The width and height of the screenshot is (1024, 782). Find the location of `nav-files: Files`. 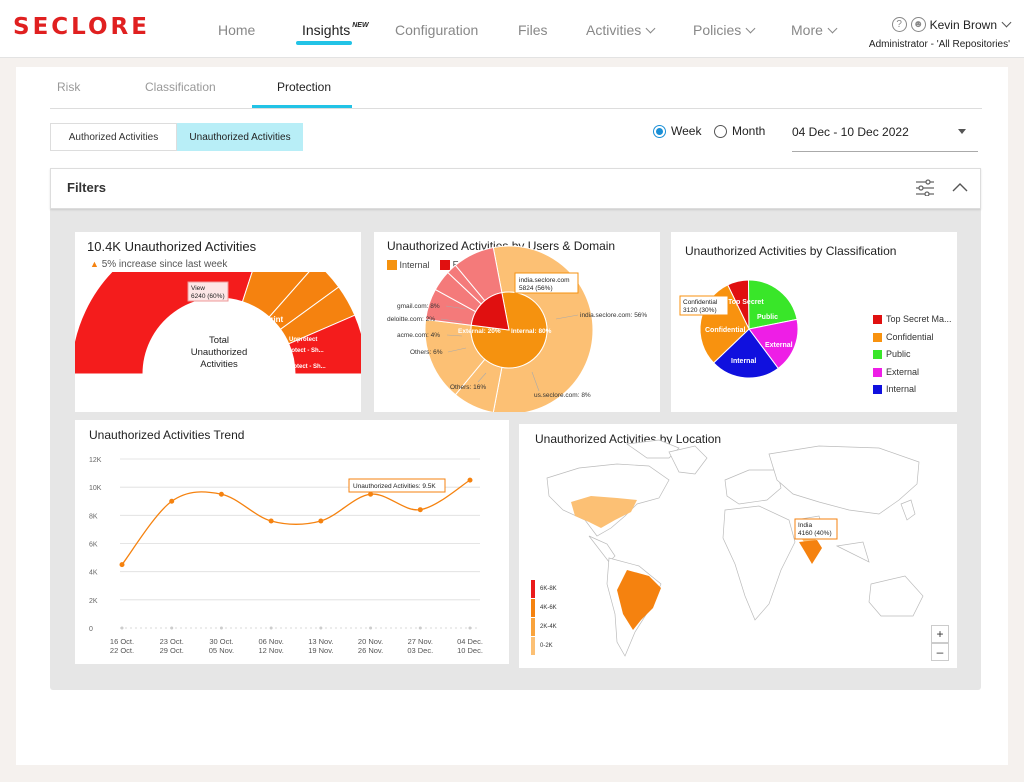

nav-files: Files is located at coordinates (533, 30).